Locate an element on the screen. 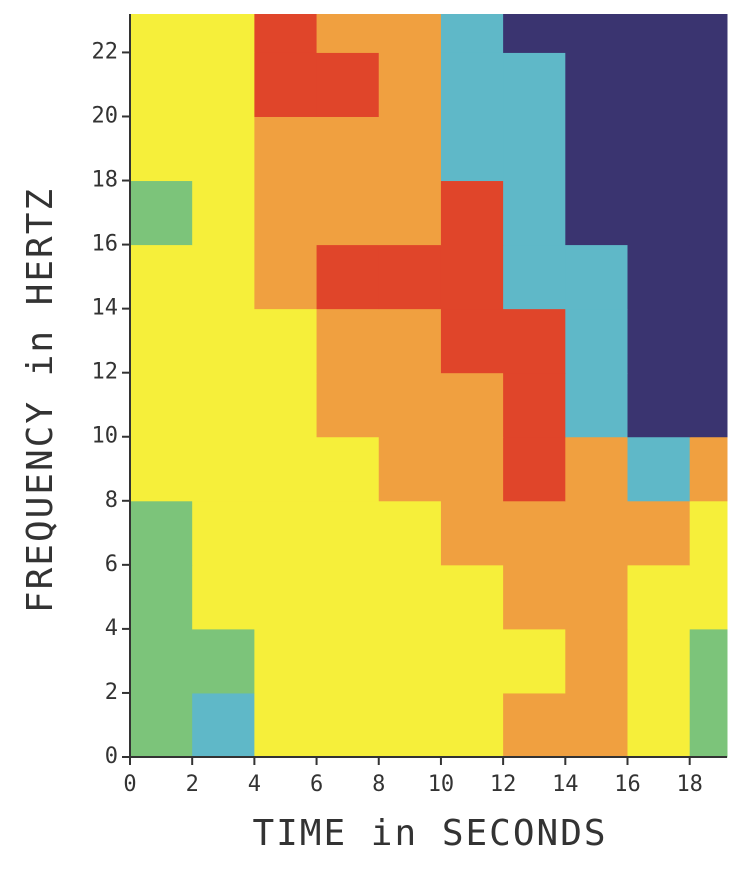 The image size is (747, 881). y-tick-label: 20 is located at coordinates (105, 115).